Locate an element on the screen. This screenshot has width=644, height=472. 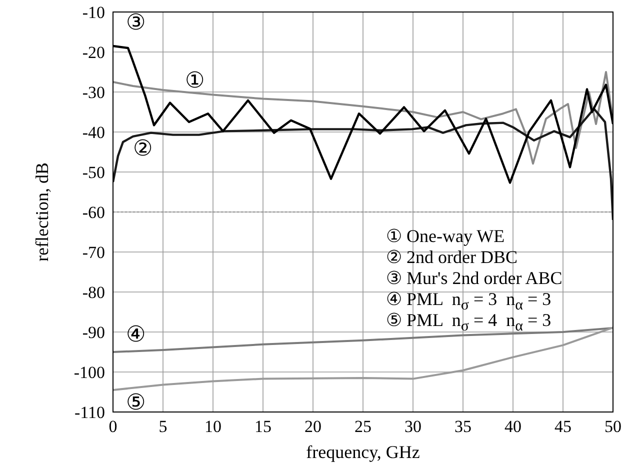
y-tick-label: -80 is located at coordinates (93, 292).